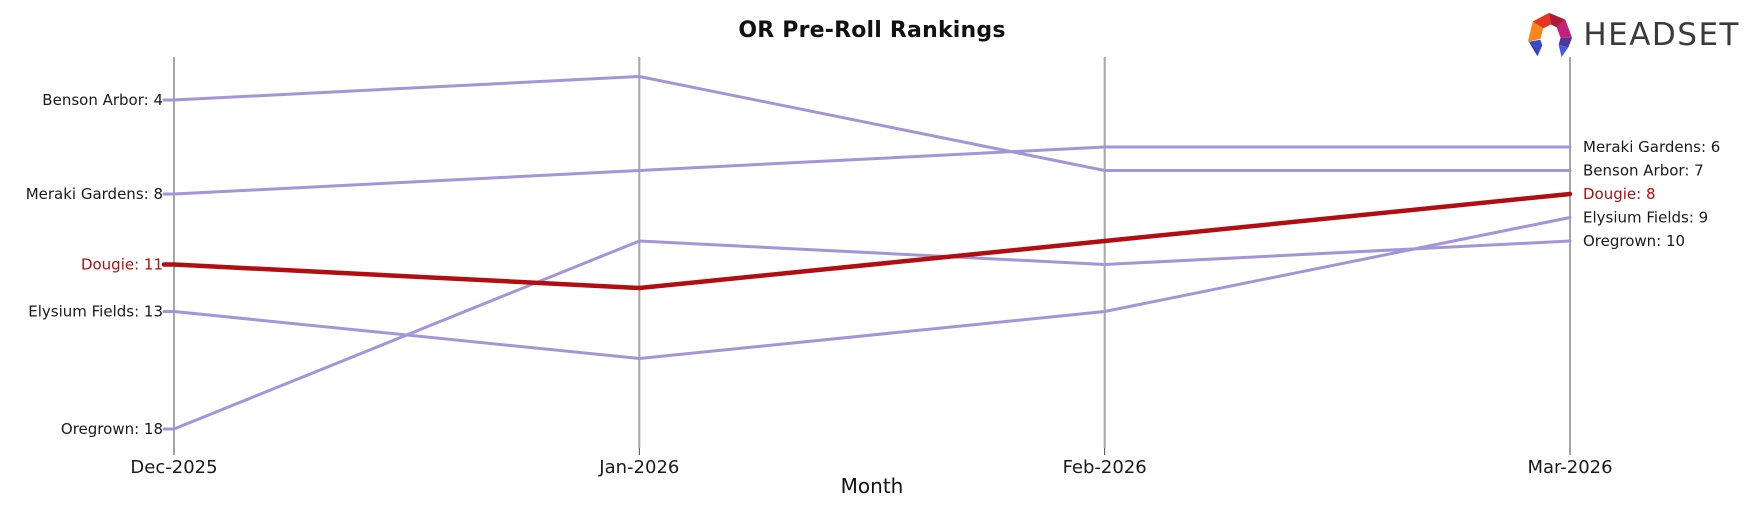 The height and width of the screenshot is (507, 1752). Describe the element at coordinates (872, 486) in the screenshot. I see `x-axis-label: Month` at that location.